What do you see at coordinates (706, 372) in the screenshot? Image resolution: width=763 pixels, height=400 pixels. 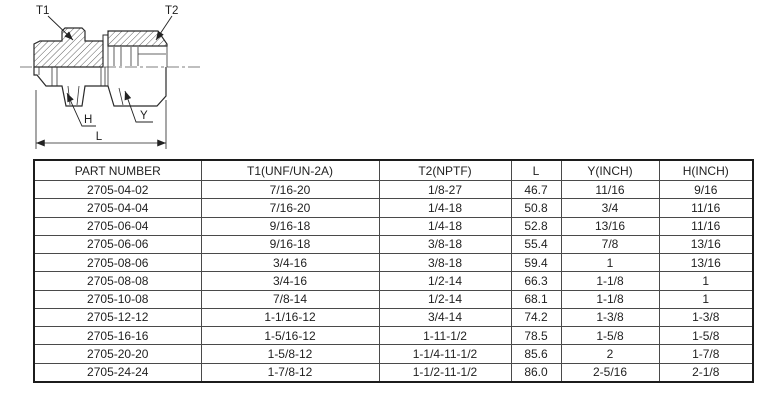 I see `table-cell: 2-1/8` at bounding box center [706, 372].